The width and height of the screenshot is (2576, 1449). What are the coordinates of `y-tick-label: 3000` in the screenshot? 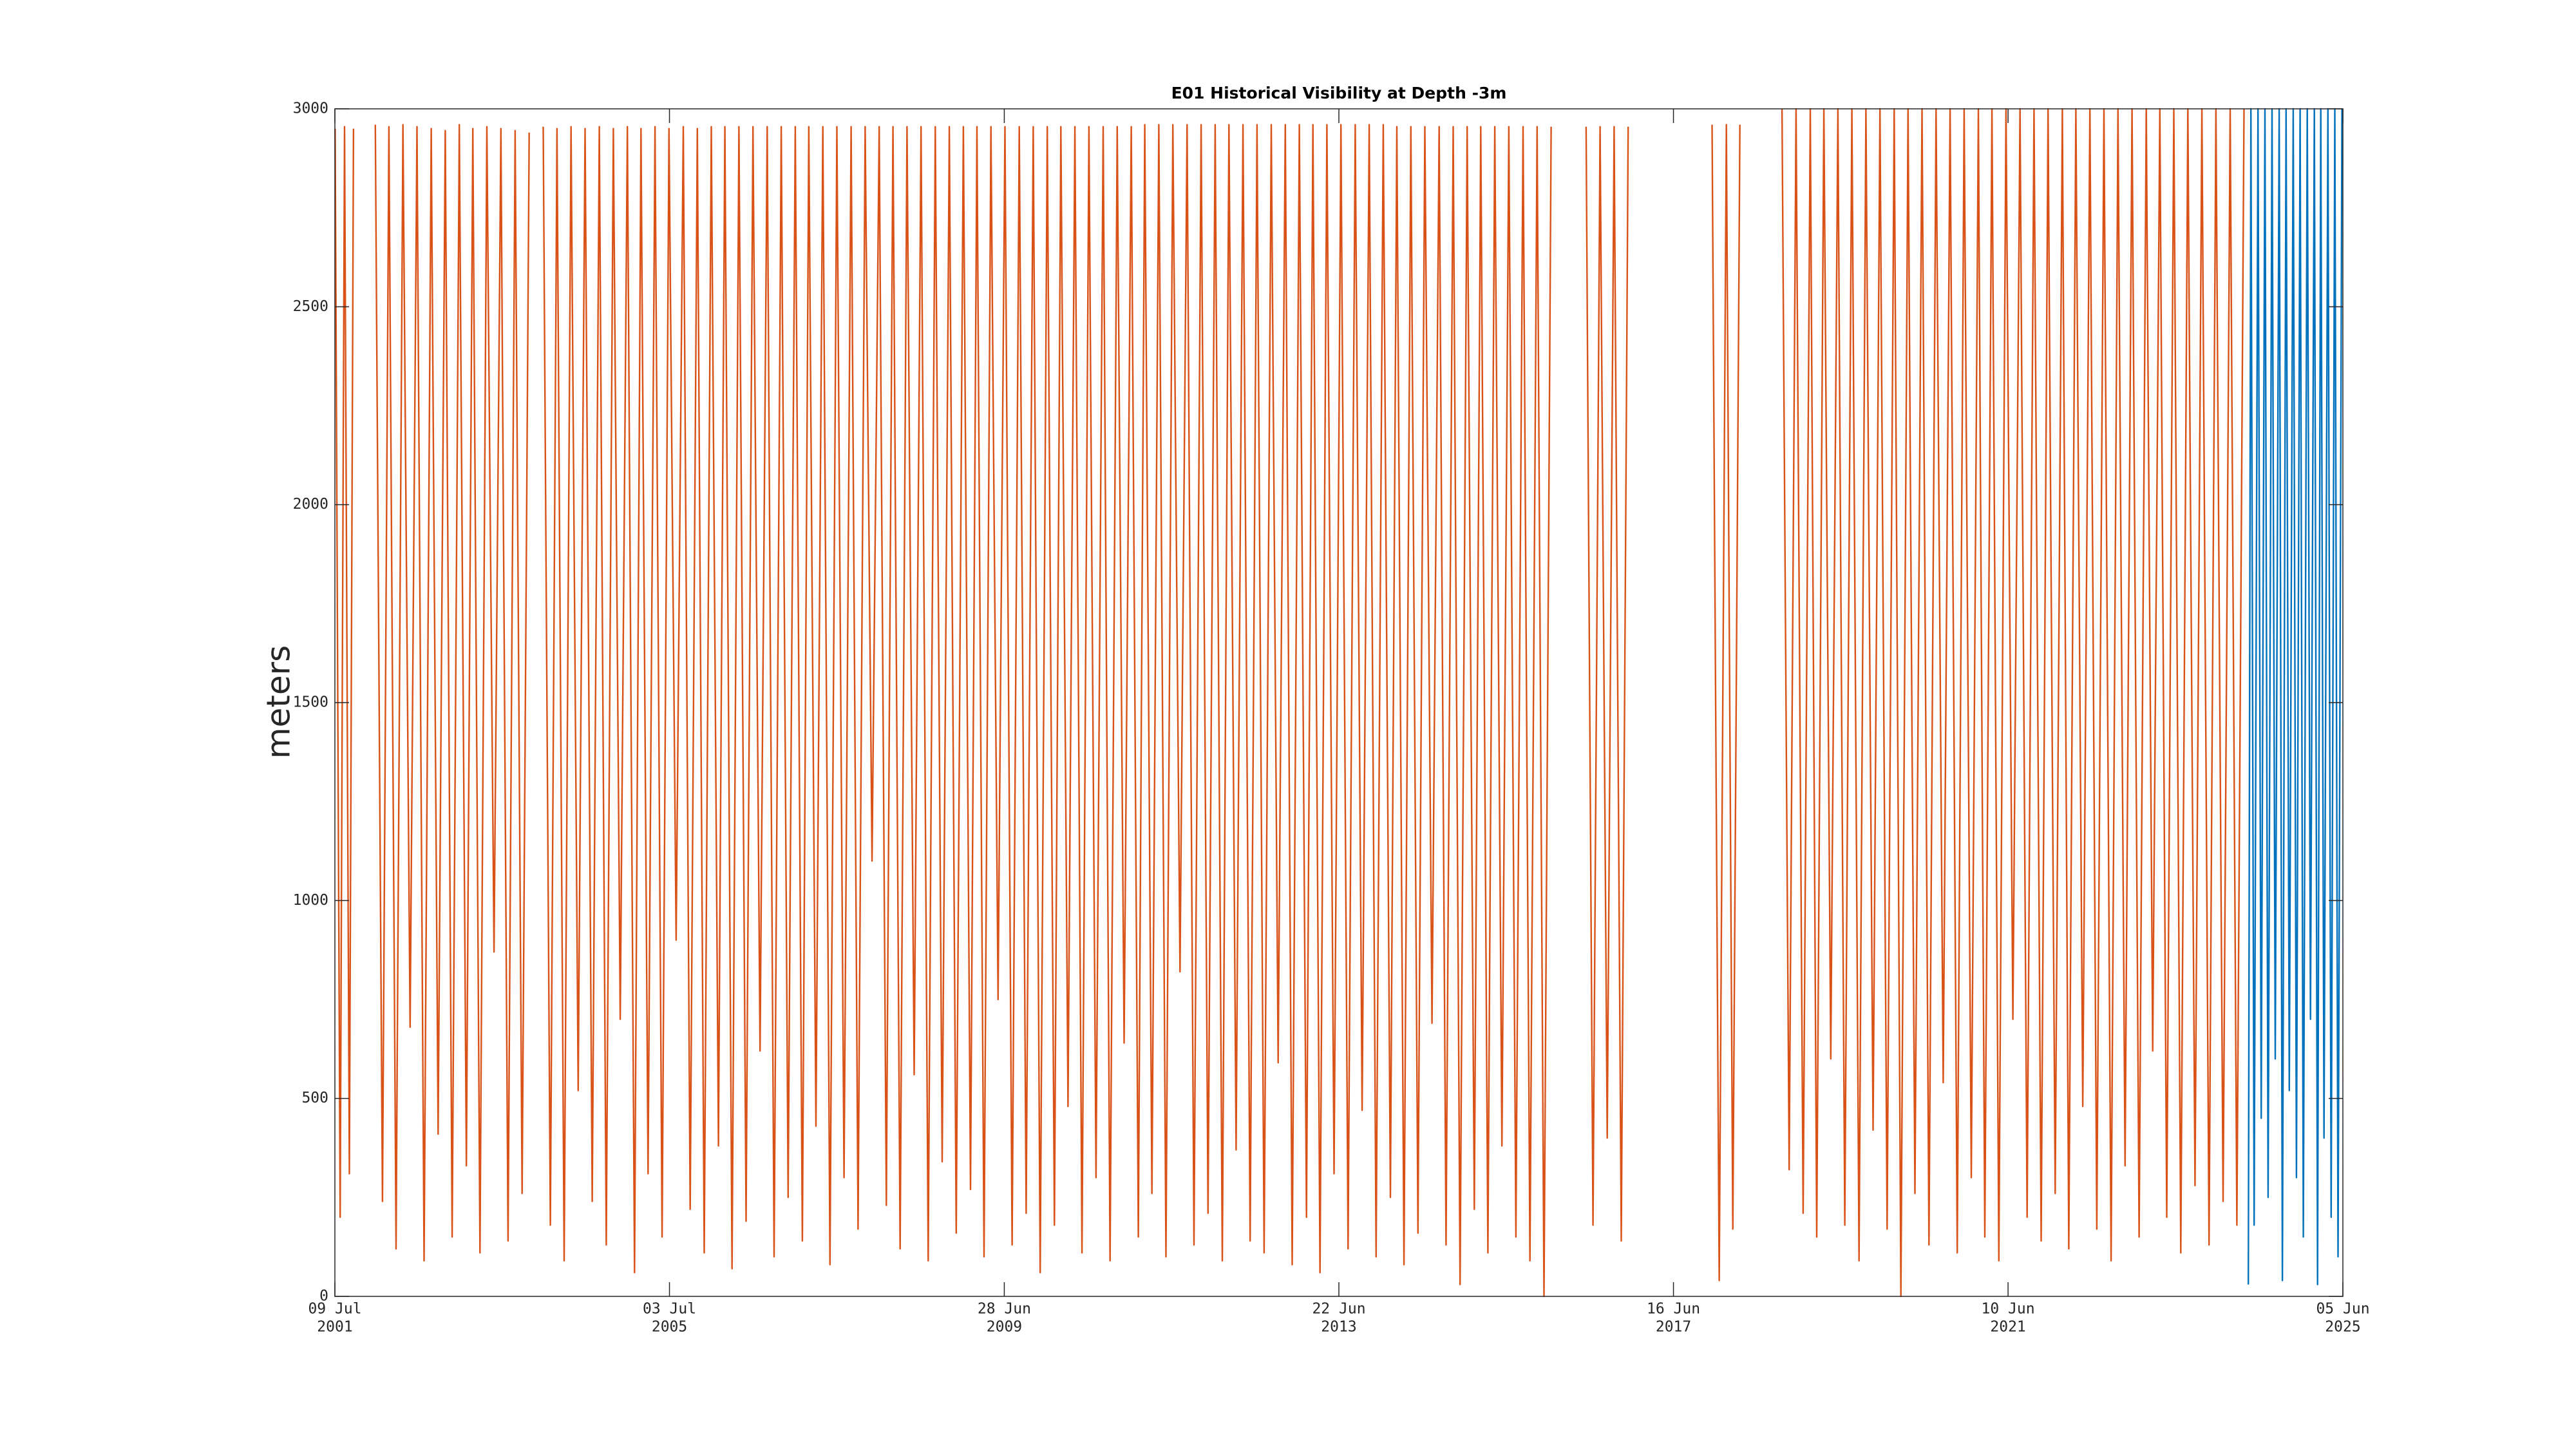 It's located at (310, 108).